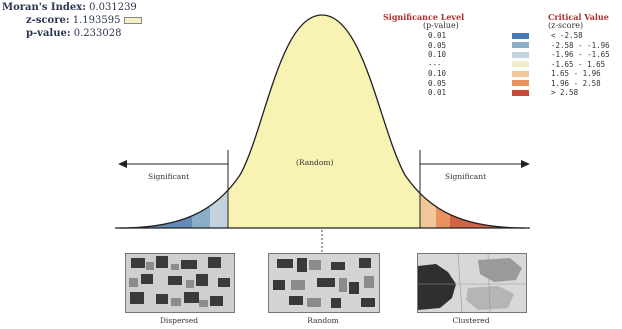 This screenshot has height=329, width=622. Describe the element at coordinates (96, 20) in the screenshot. I see `z-score-value: 1.193595` at that location.